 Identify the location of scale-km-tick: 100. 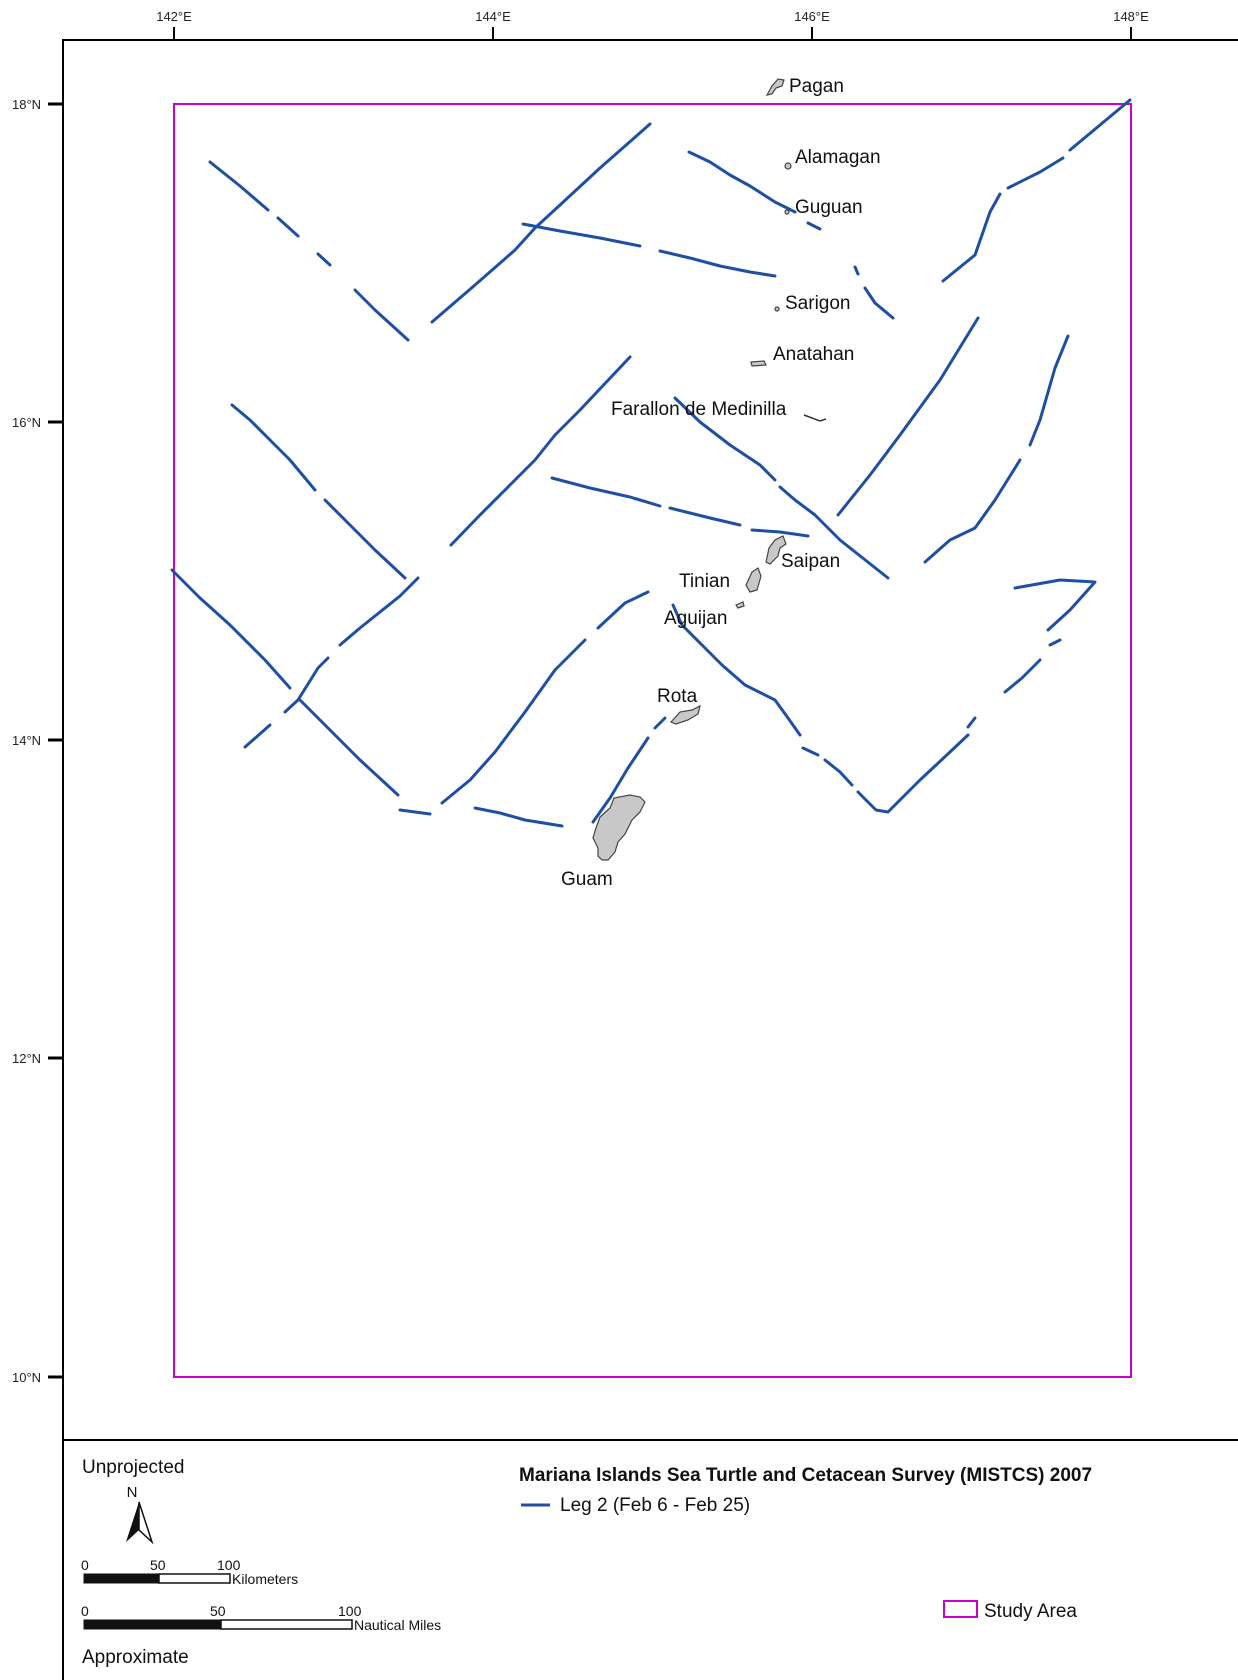
(229, 1565).